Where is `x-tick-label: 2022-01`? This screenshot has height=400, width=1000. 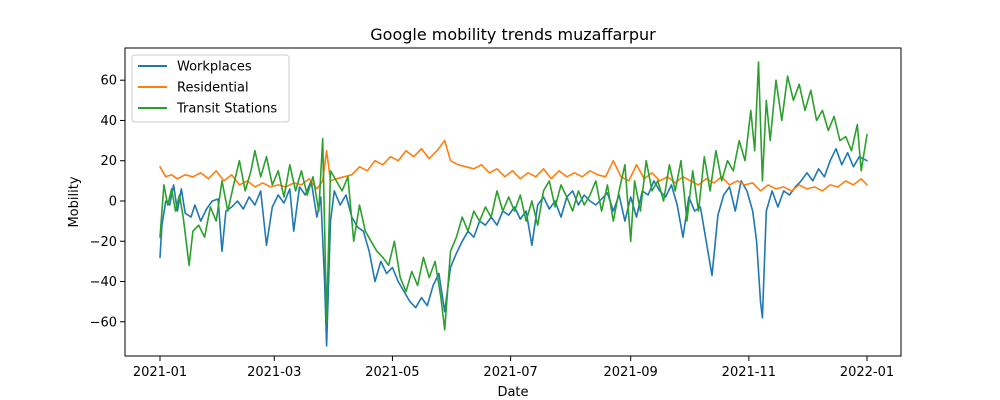 x-tick-label: 2022-01 is located at coordinates (867, 372).